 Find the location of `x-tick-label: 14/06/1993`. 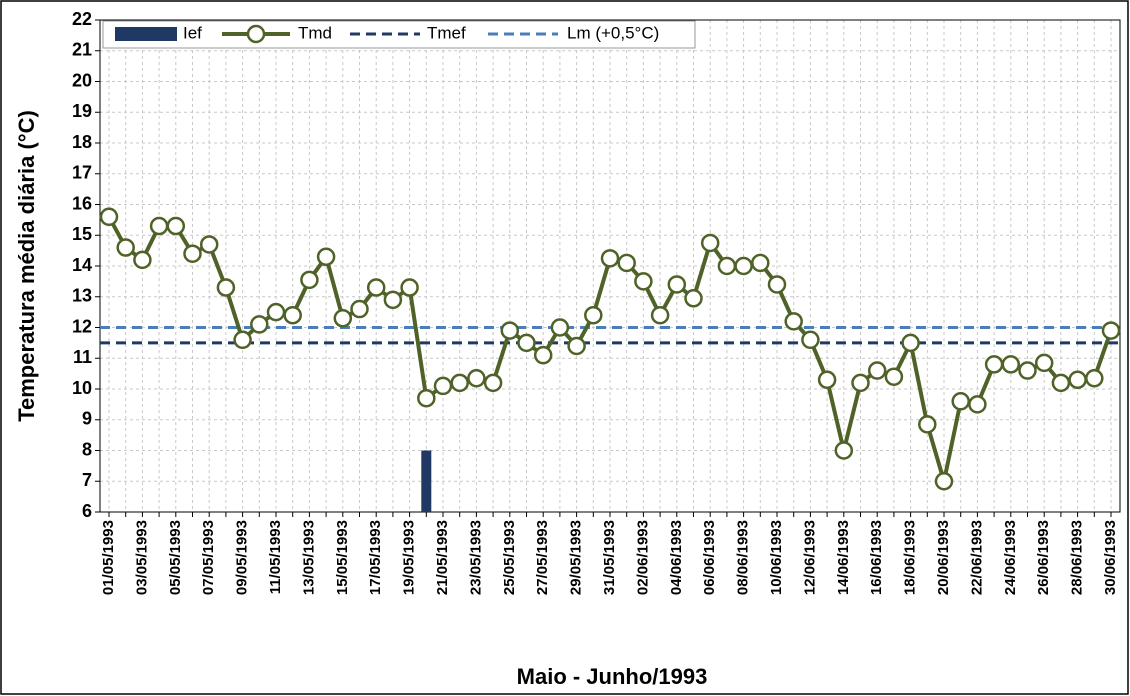

x-tick-label: 14/06/1993 is located at coordinates (843, 557).